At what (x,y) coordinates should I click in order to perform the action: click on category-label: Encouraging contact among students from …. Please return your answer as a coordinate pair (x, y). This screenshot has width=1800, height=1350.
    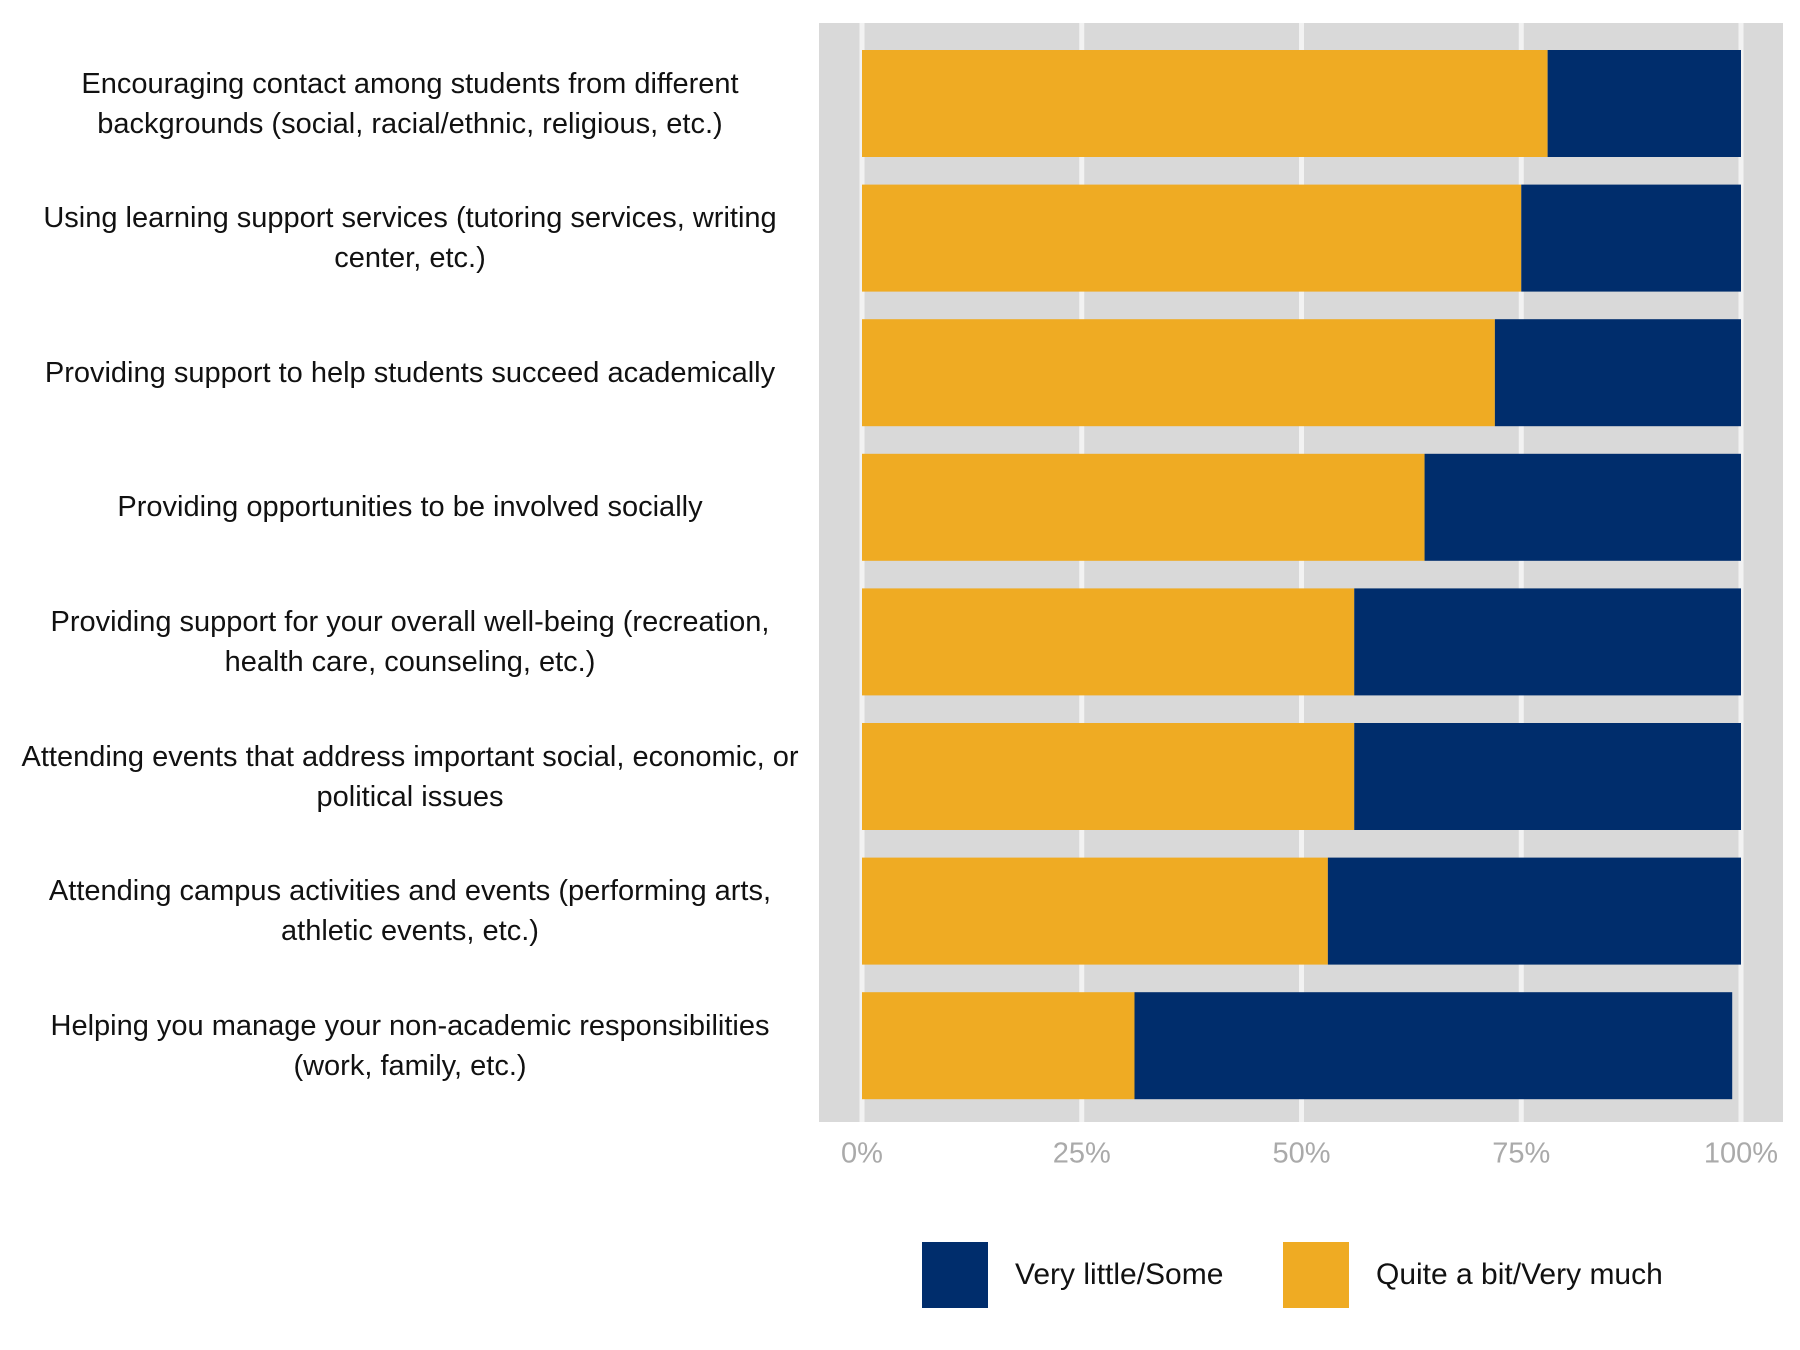
    Looking at the image, I should click on (410, 103).